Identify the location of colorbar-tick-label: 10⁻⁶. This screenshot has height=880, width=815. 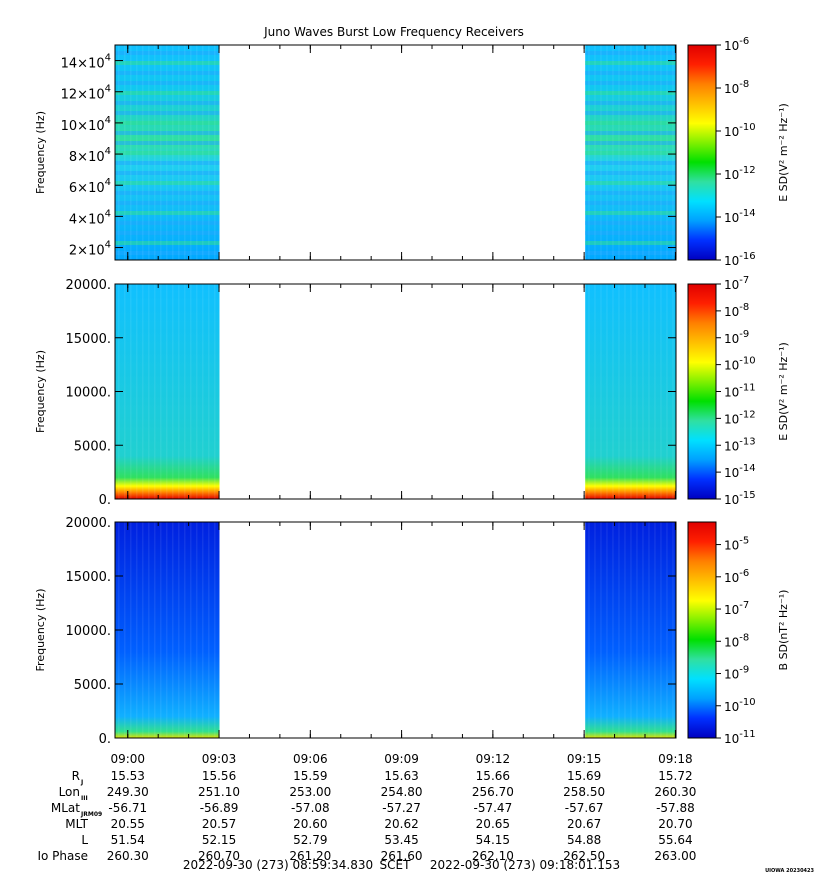
(736, 576).